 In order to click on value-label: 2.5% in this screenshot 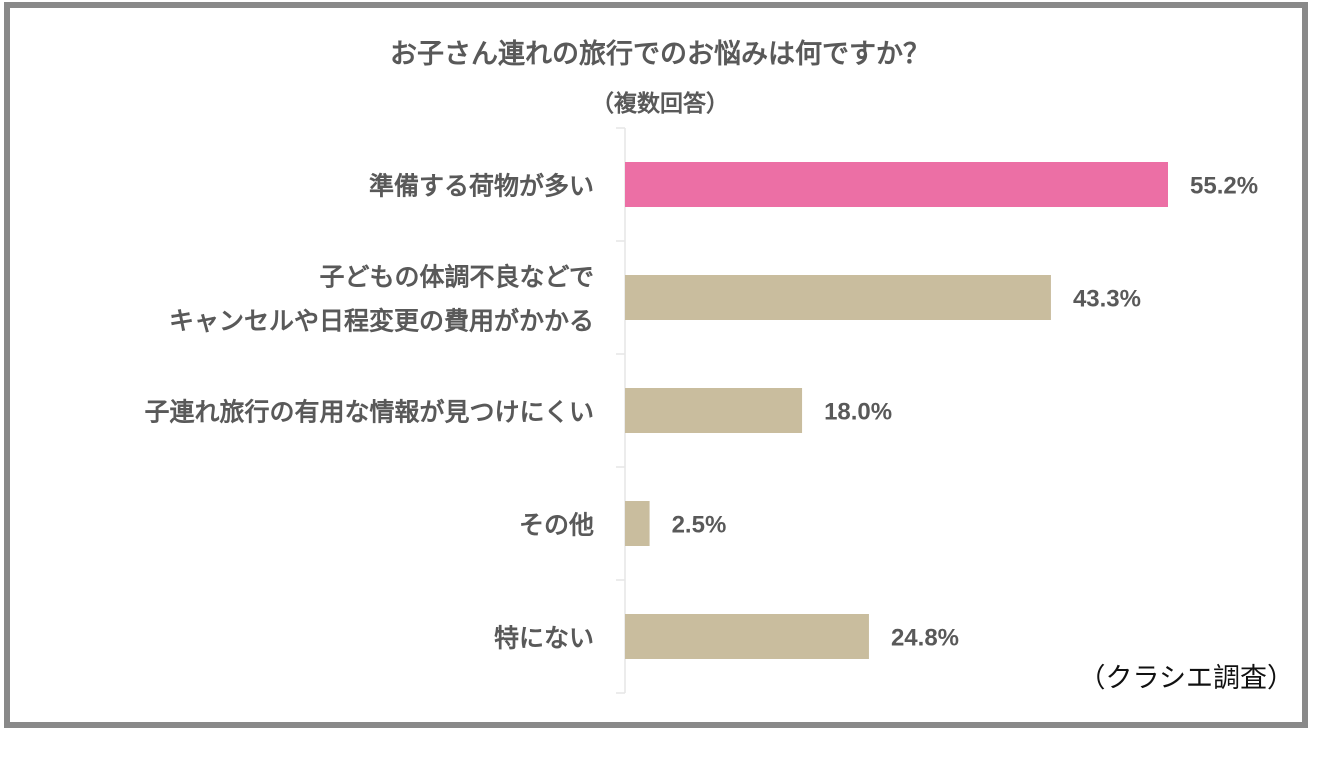, I will do `click(699, 525)`.